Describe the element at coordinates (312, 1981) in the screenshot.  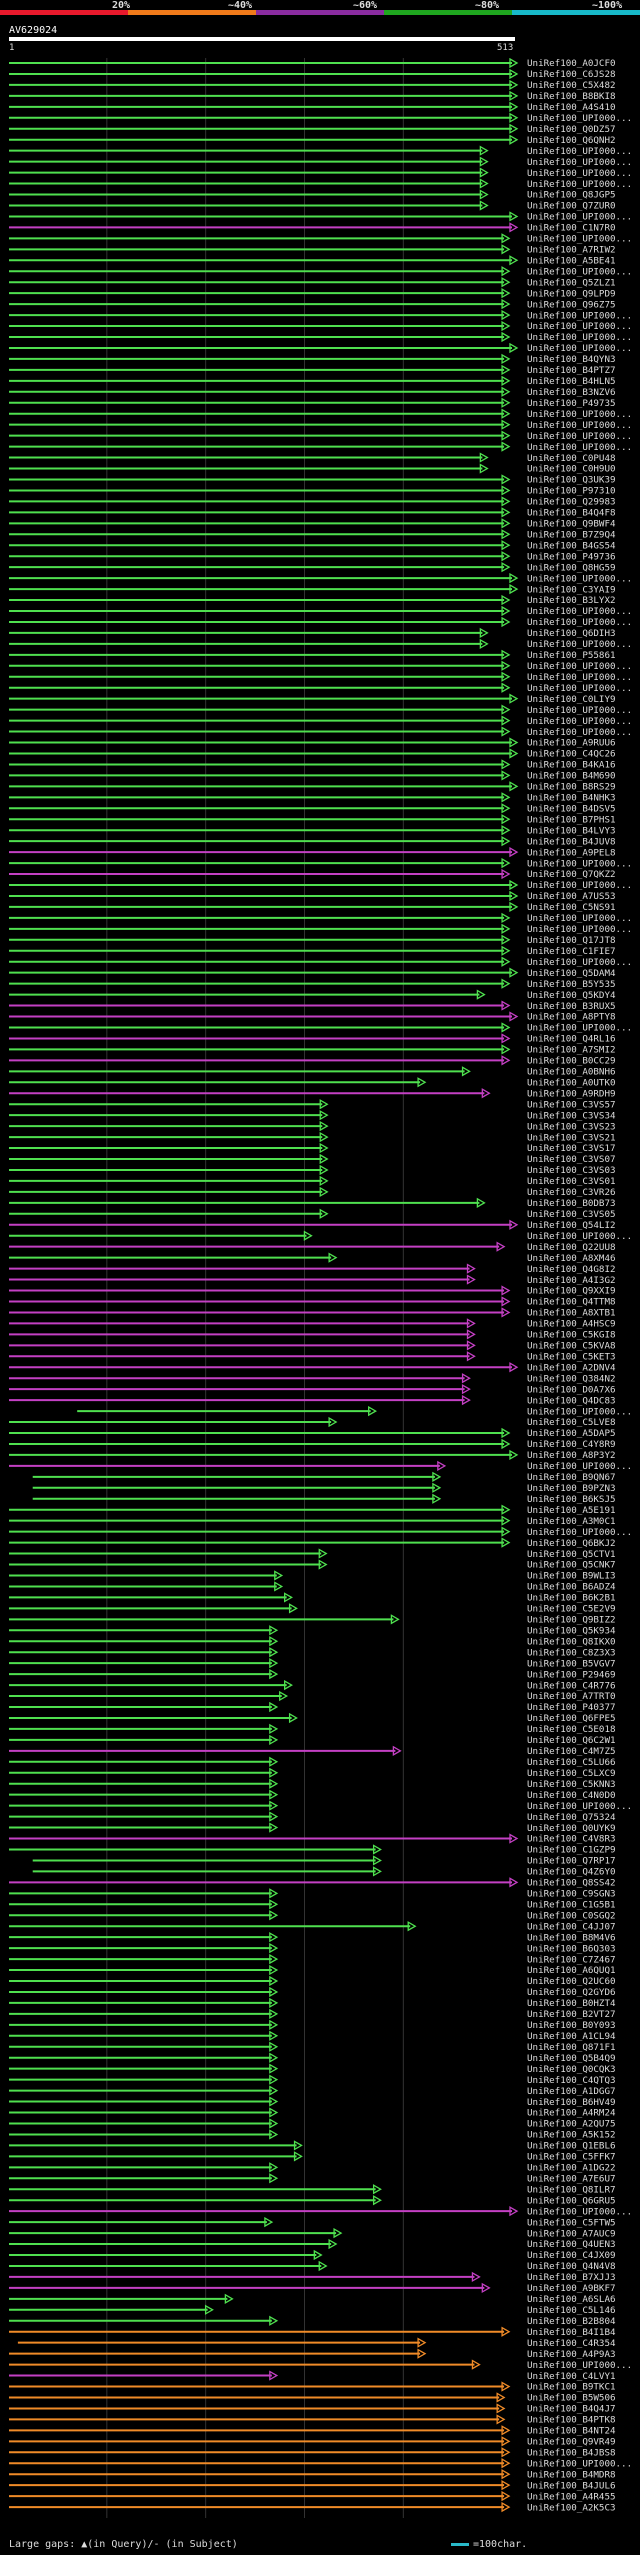
I see `alignment-row: UniRef100_Q2UC60` at that location.